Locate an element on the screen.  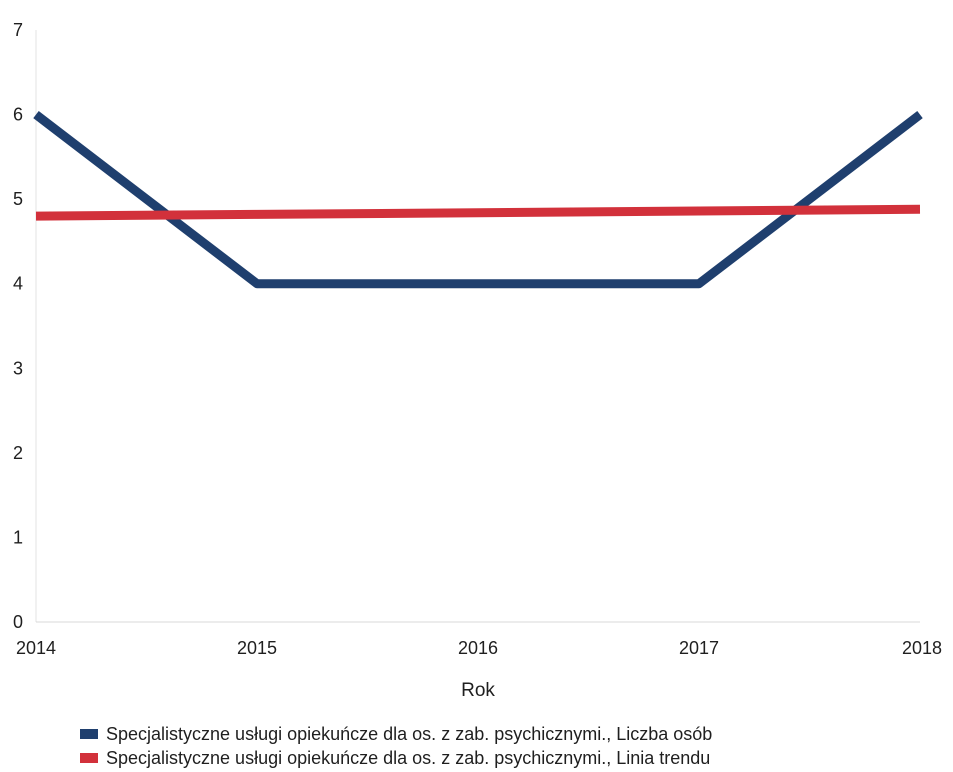
y-tick-label: 1 is located at coordinates (18, 537).